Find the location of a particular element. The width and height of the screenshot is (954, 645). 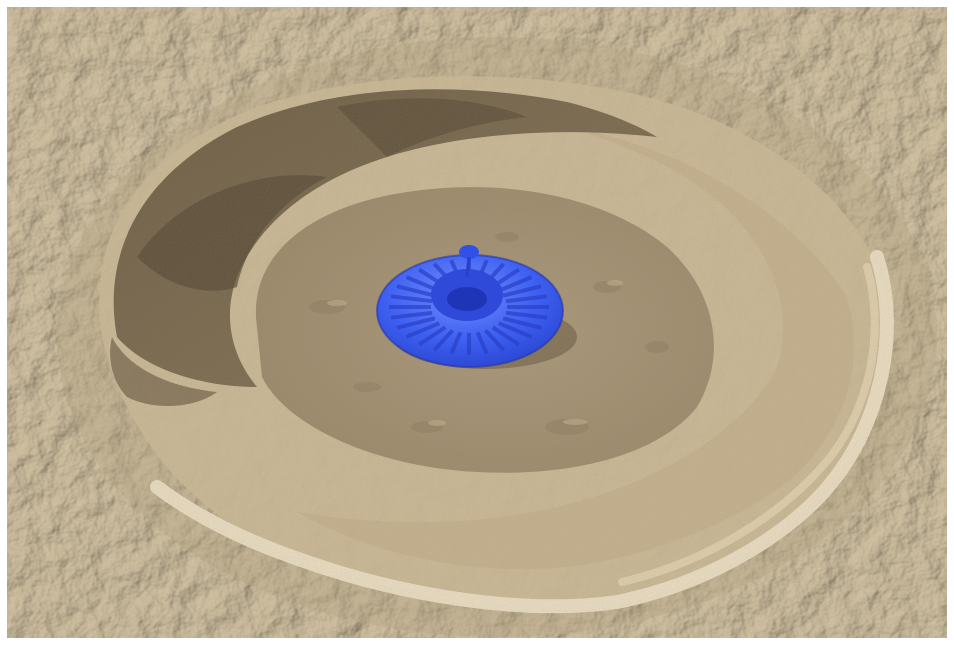

dish-mast-top is located at coordinates (469, 252).